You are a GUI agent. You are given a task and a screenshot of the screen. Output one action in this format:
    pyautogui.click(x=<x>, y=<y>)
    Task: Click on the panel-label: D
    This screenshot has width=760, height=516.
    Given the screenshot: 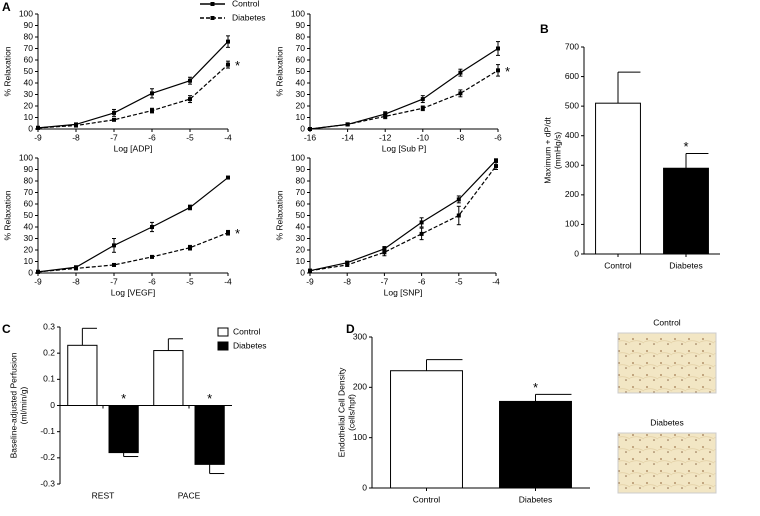 What is the action you would take?
    pyautogui.click(x=350, y=329)
    